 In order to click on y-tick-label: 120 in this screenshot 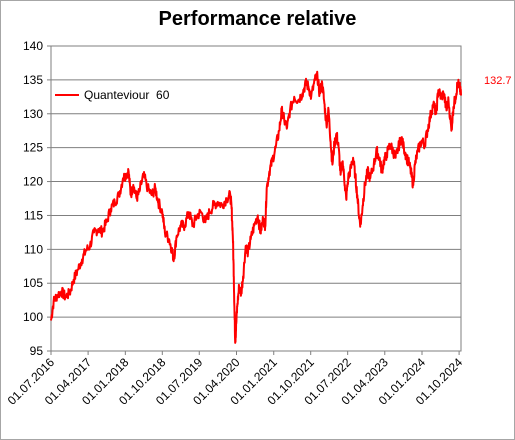, I will do `click(33, 182)`.